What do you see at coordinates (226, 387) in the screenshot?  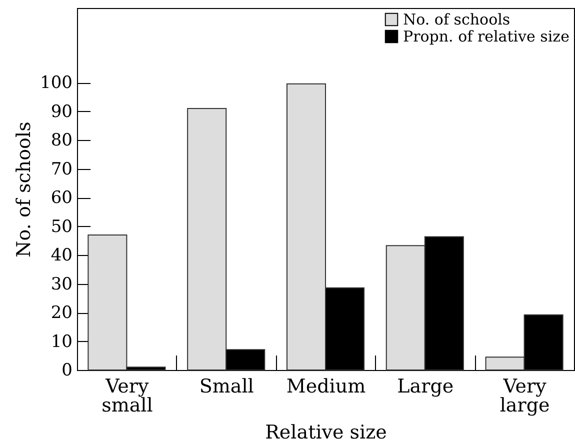 I see `x-tick-label: Small` at bounding box center [226, 387].